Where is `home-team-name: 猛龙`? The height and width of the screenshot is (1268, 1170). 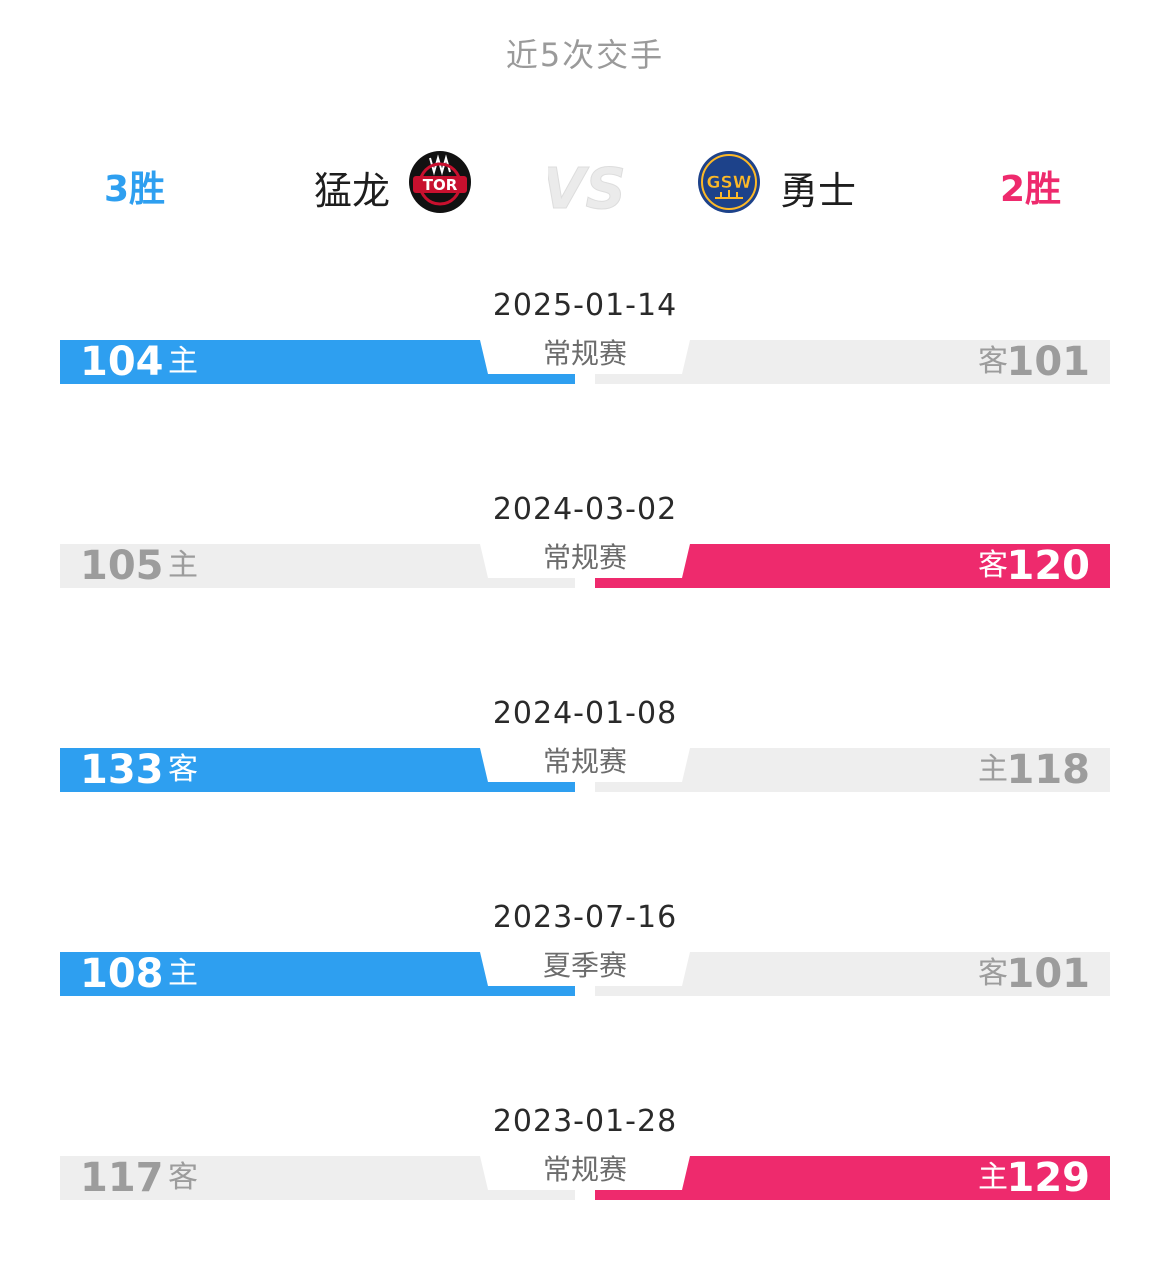
home-team-name: 猛龙 is located at coordinates (351, 191).